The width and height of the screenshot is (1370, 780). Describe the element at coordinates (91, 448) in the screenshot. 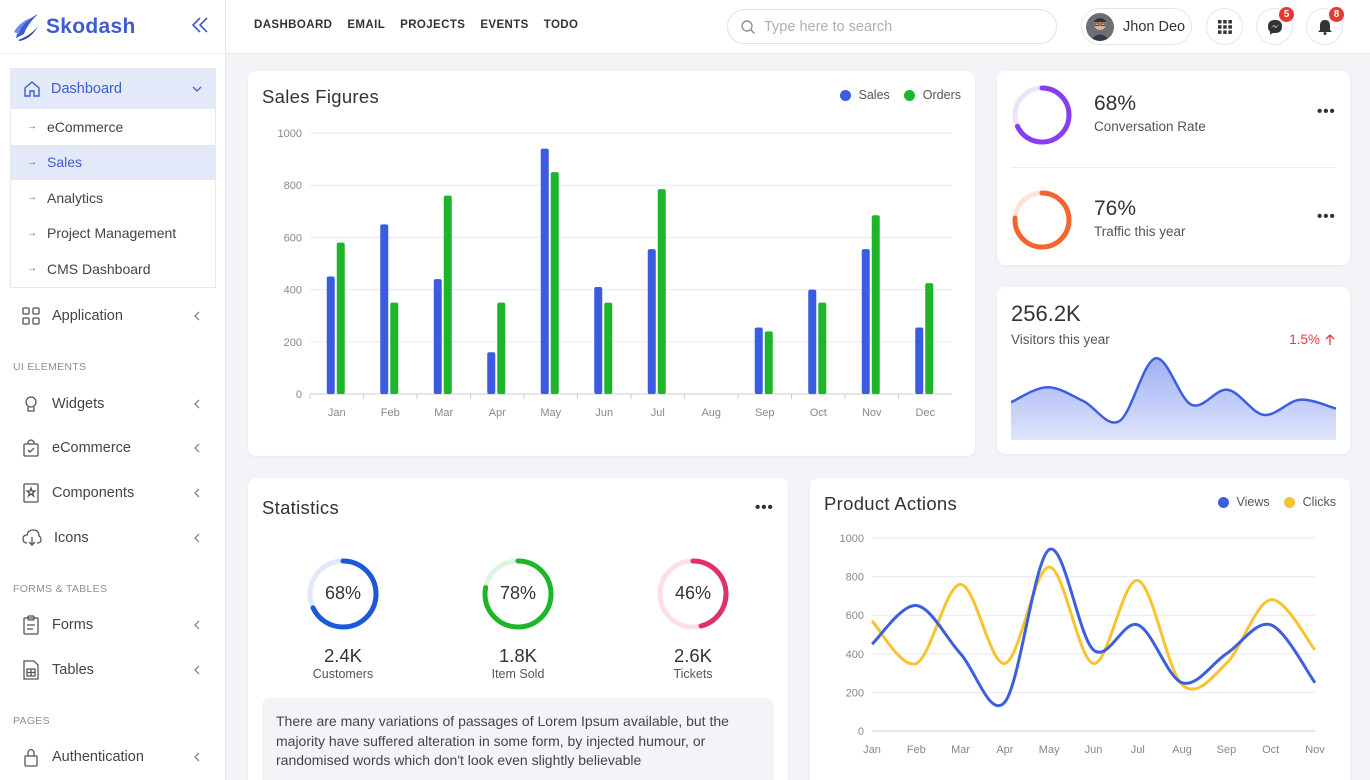

I see `sidebar-item-label: eCommerce` at that location.